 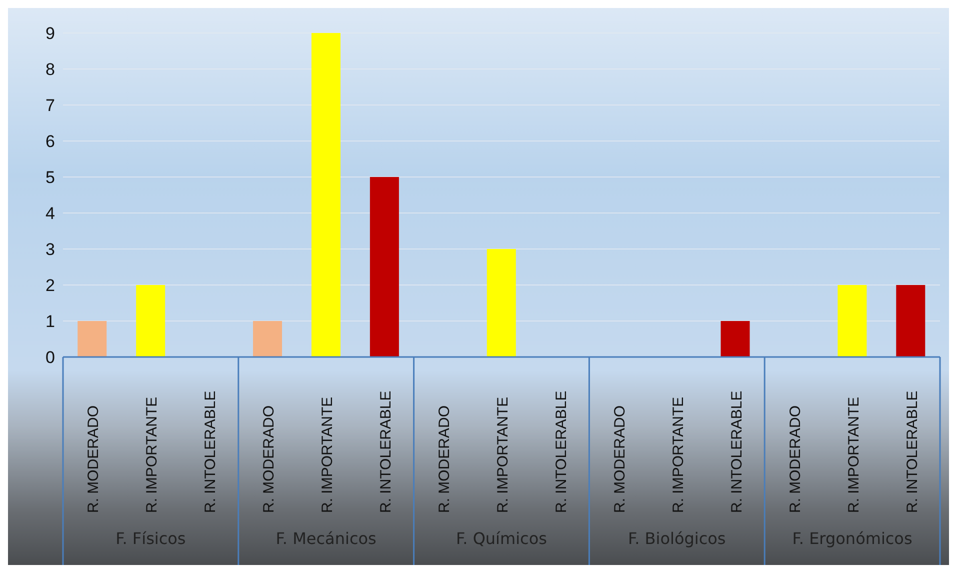 I want to click on y-tick-label: 0, so click(x=50, y=358).